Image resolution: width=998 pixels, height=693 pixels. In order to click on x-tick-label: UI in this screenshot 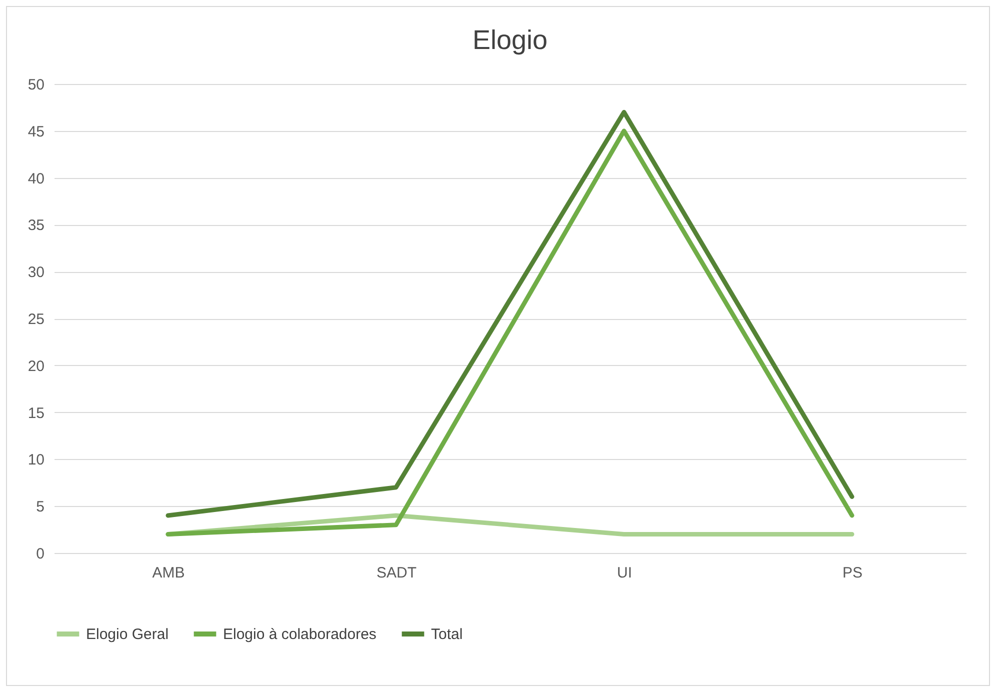, I will do `click(624, 573)`.